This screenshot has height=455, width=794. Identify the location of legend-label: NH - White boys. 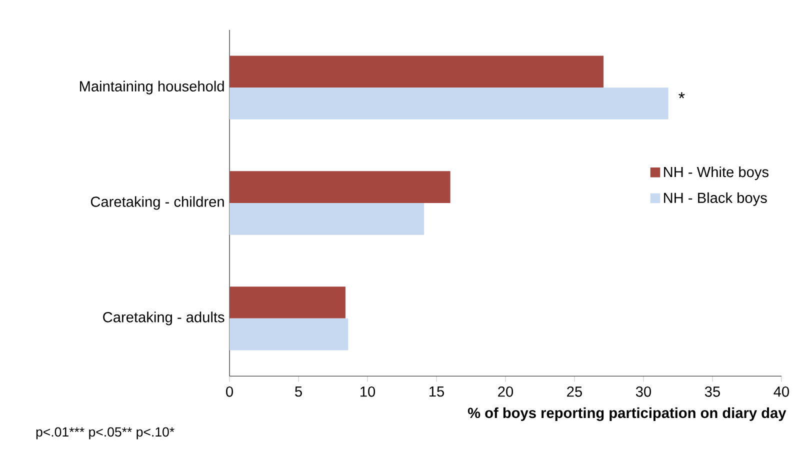
(716, 173).